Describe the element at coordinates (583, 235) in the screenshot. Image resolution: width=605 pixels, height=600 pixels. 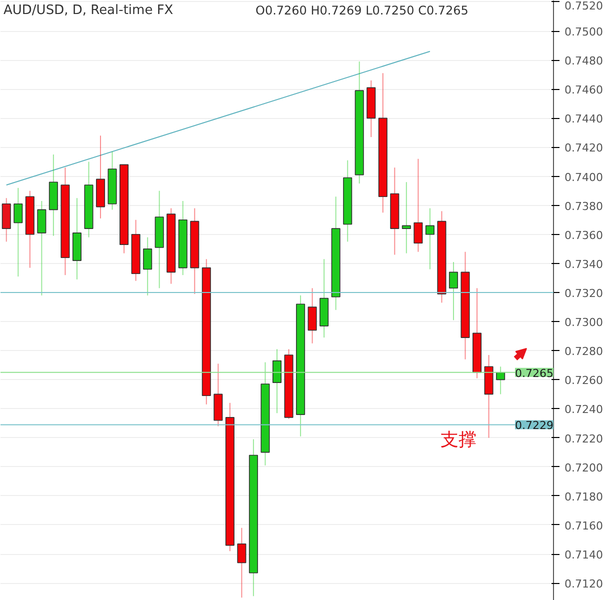
I see `y-tick-label: 0.7360` at that location.